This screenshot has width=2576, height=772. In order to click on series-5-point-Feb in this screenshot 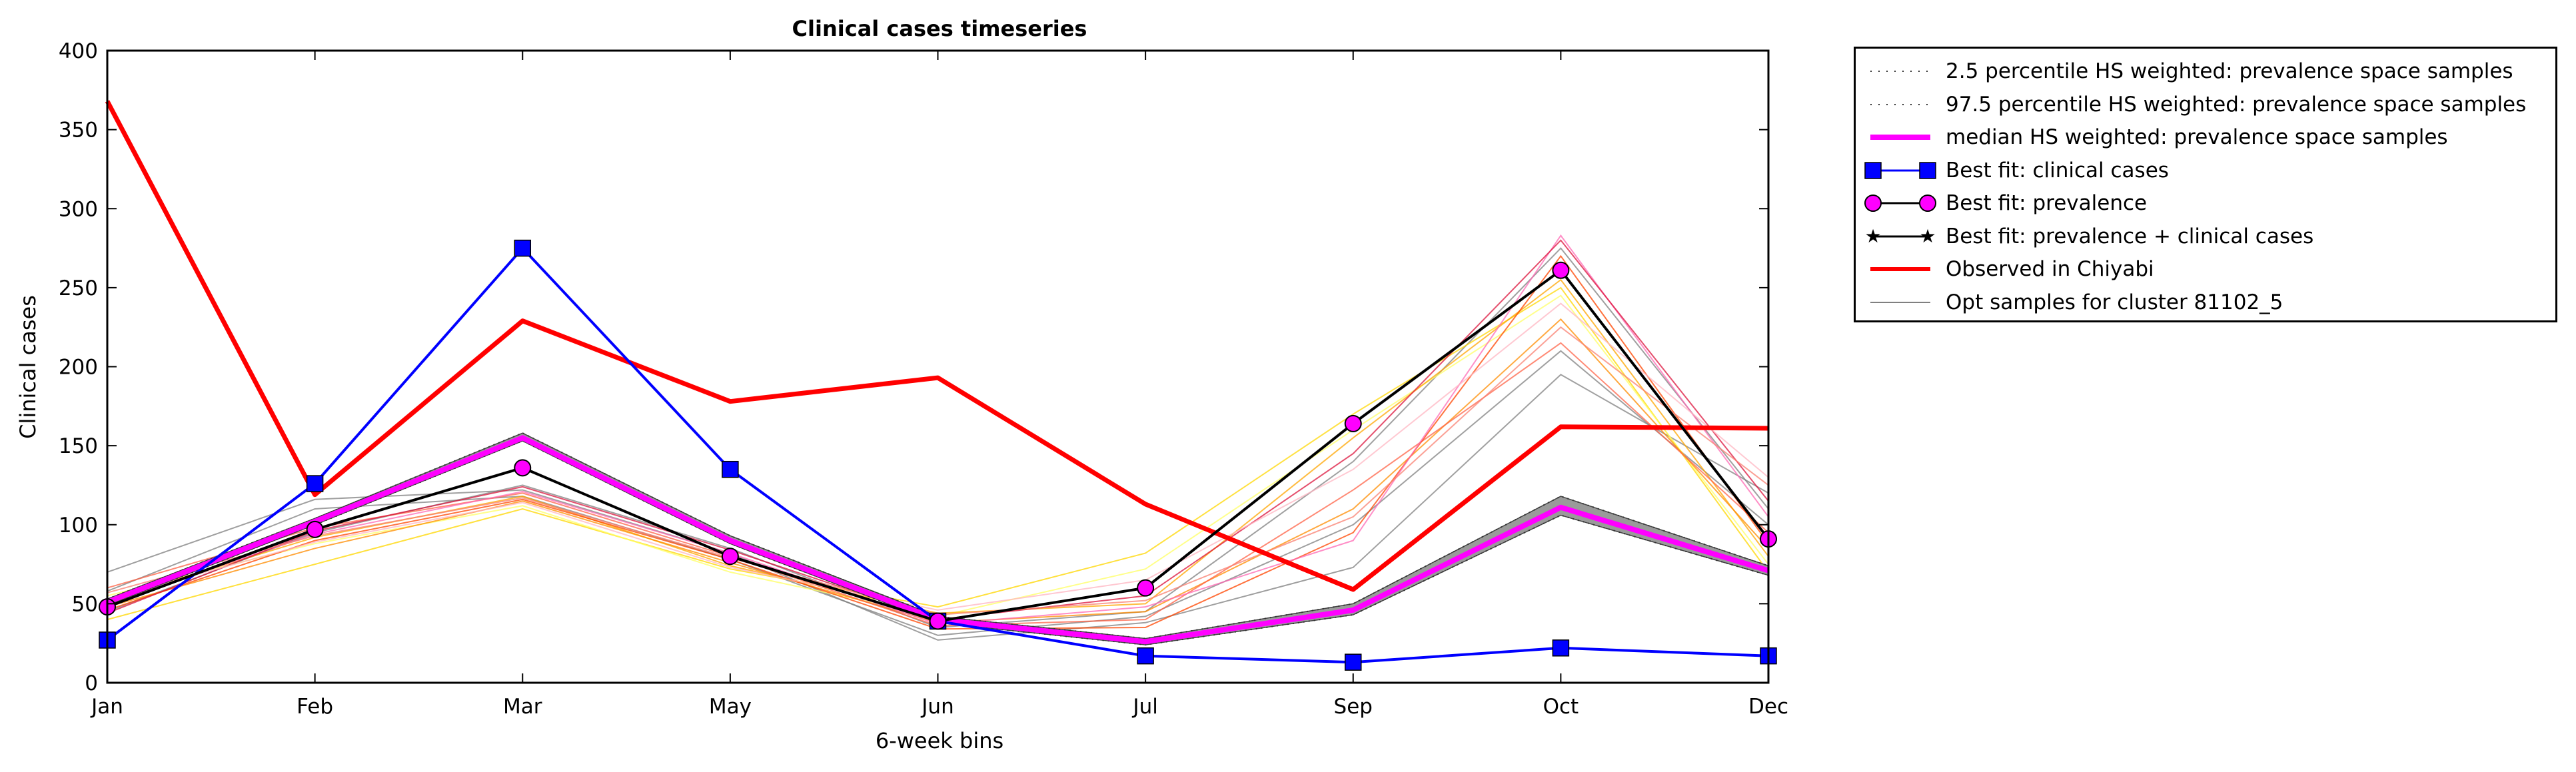, I will do `click(315, 529)`.